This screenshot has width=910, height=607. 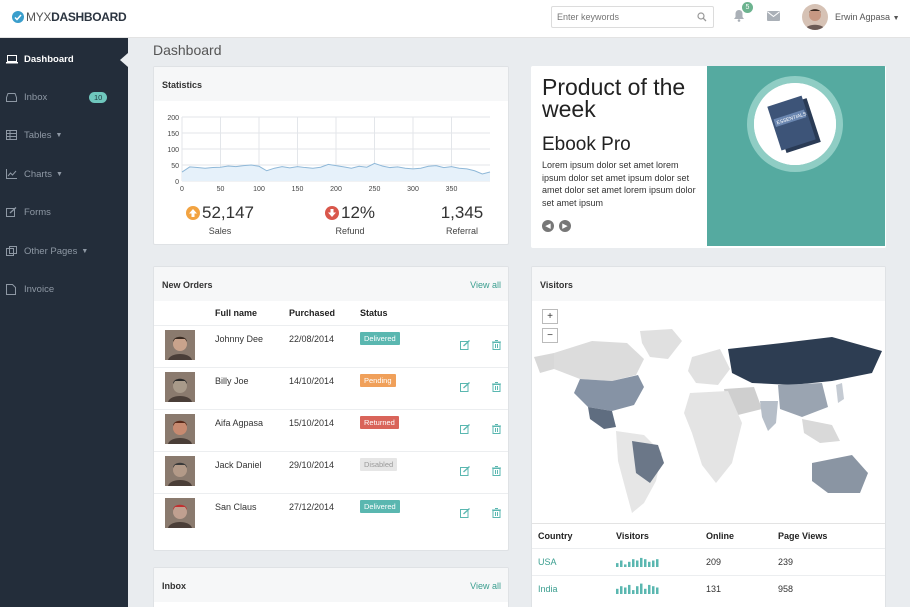 I want to click on customer-name: Aifa Agpasa, so click(x=252, y=429).